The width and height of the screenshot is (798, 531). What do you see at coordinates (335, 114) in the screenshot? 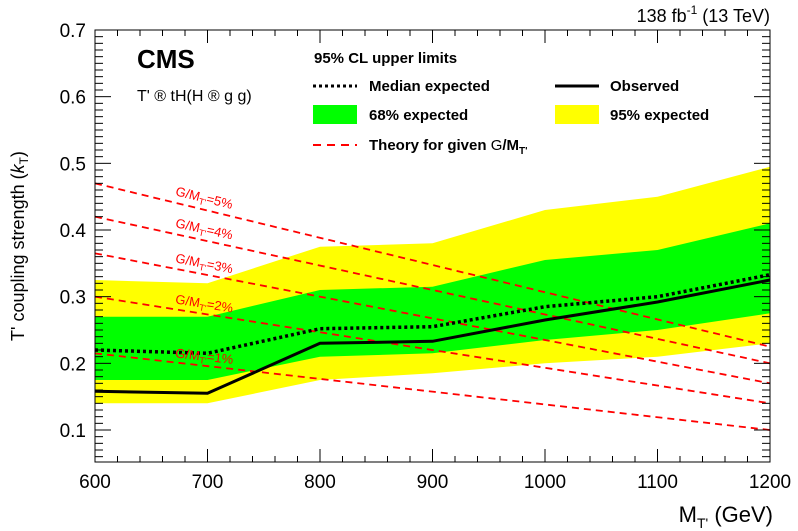
I see `legend-68-swatch` at bounding box center [335, 114].